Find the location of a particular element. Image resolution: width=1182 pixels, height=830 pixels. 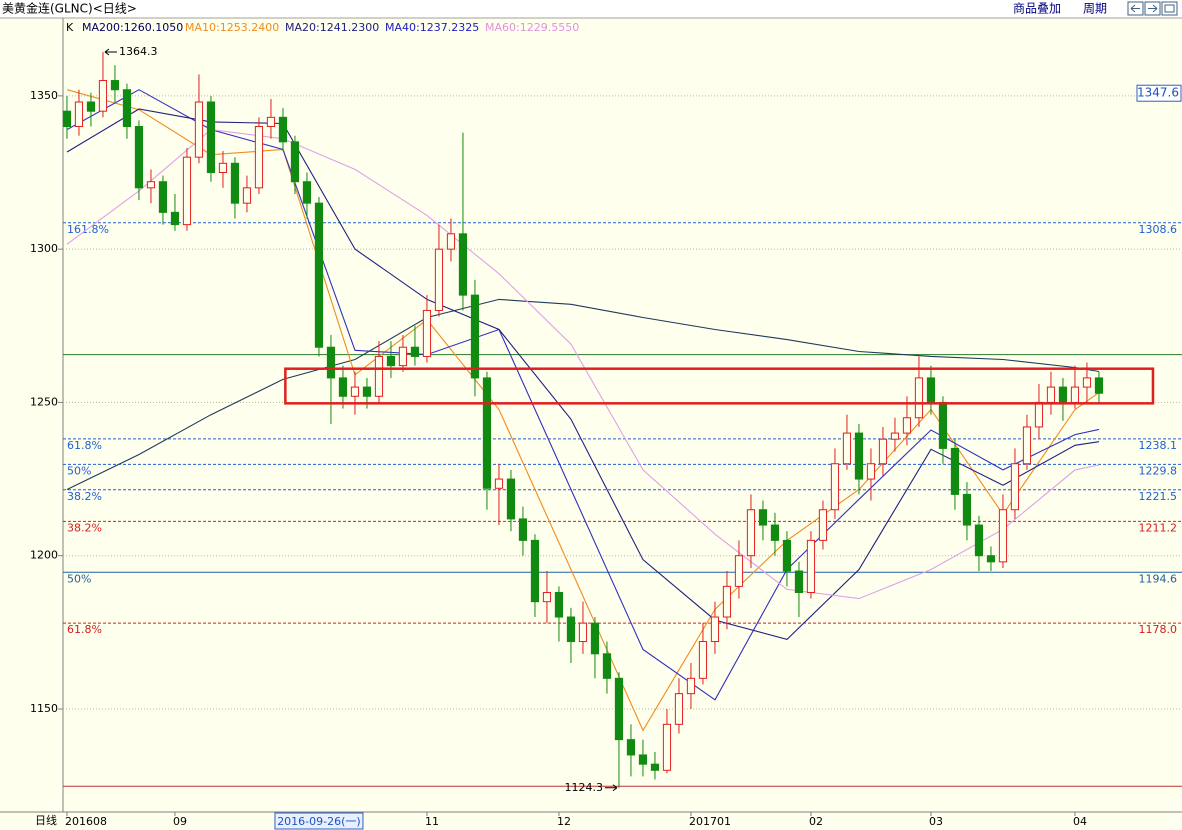

legend-entry: MA60:1229.5550 is located at coordinates (532, 27).